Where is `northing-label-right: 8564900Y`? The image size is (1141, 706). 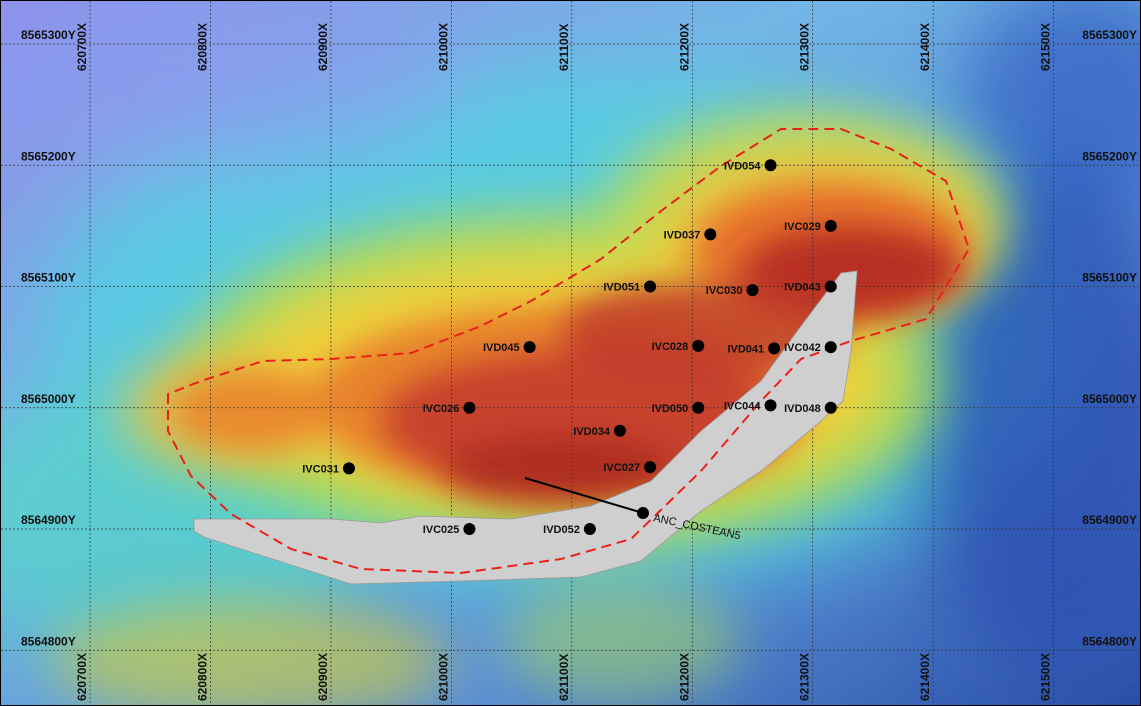 northing-label-right: 8564900Y is located at coordinates (1109, 520).